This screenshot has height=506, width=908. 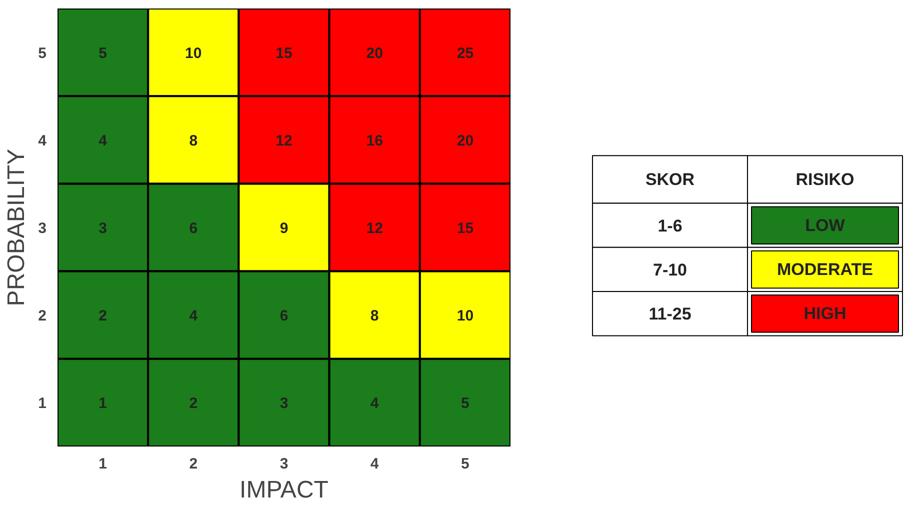 I want to click on y-tick-label: 5, so click(x=42, y=53).